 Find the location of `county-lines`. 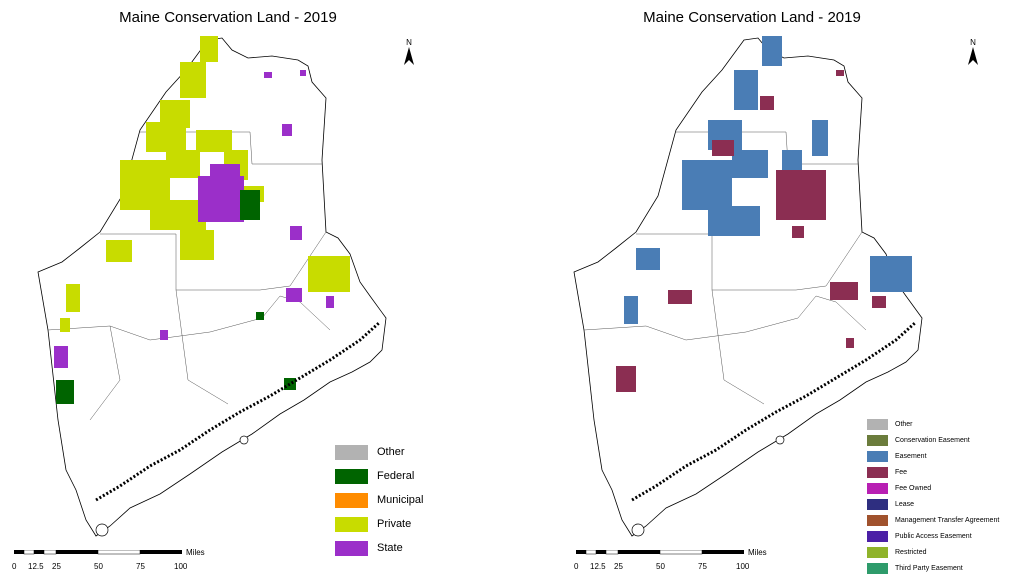

county-lines is located at coordinates (189, 276).